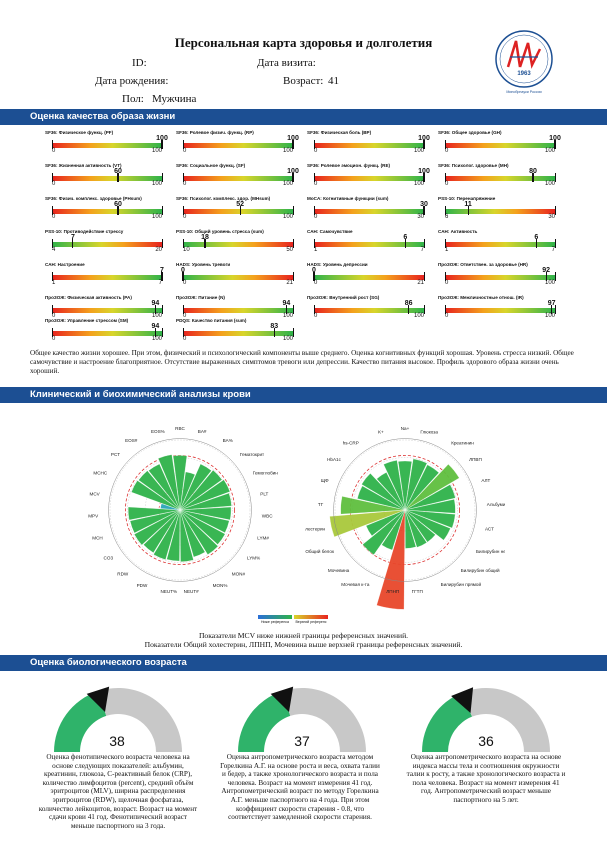 Image resolution: width=607 pixels, height=859 pixels. Describe the element at coordinates (133, 99) in the screenshot. I see `sex-label: Пол:` at that location.